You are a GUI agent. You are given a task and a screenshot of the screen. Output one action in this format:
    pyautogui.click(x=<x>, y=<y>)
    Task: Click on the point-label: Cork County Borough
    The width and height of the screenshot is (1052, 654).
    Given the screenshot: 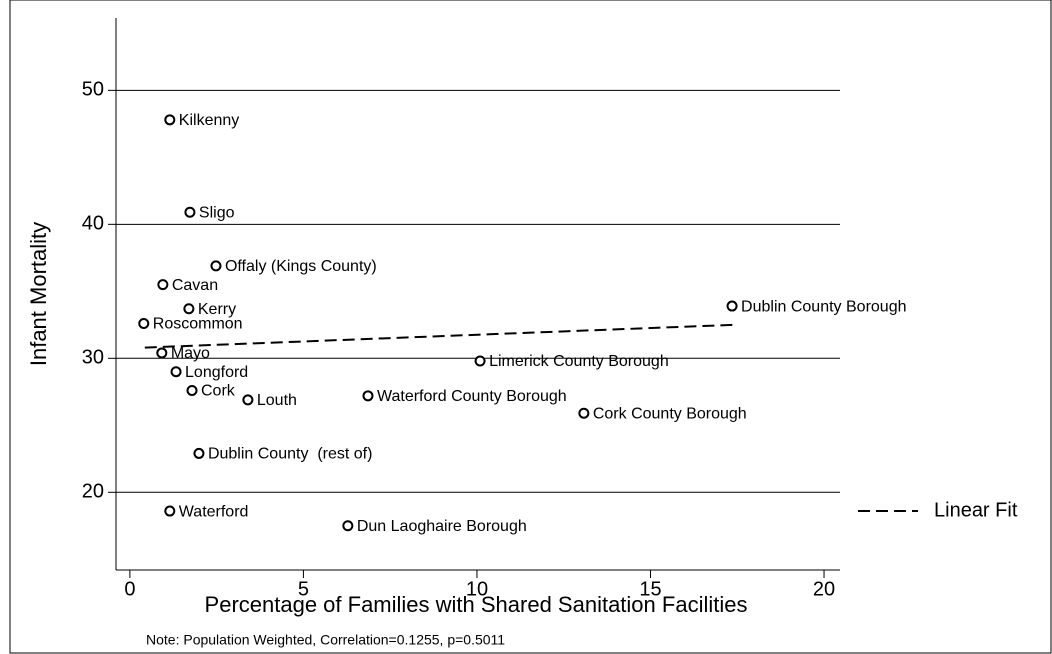 What is the action you would take?
    pyautogui.click(x=670, y=413)
    